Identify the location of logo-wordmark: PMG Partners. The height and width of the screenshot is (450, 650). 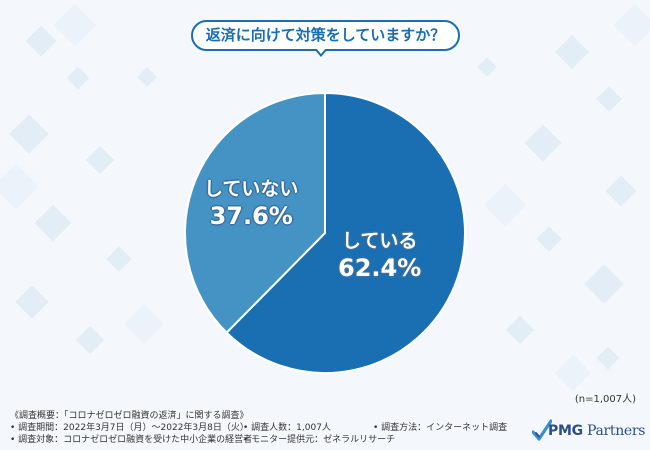
(597, 431).